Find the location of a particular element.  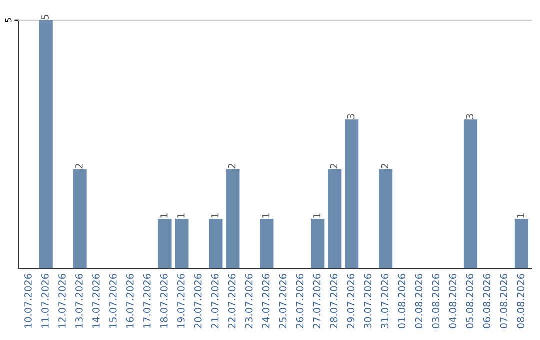

x-tick-label: 04.08.2026 is located at coordinates (453, 301).